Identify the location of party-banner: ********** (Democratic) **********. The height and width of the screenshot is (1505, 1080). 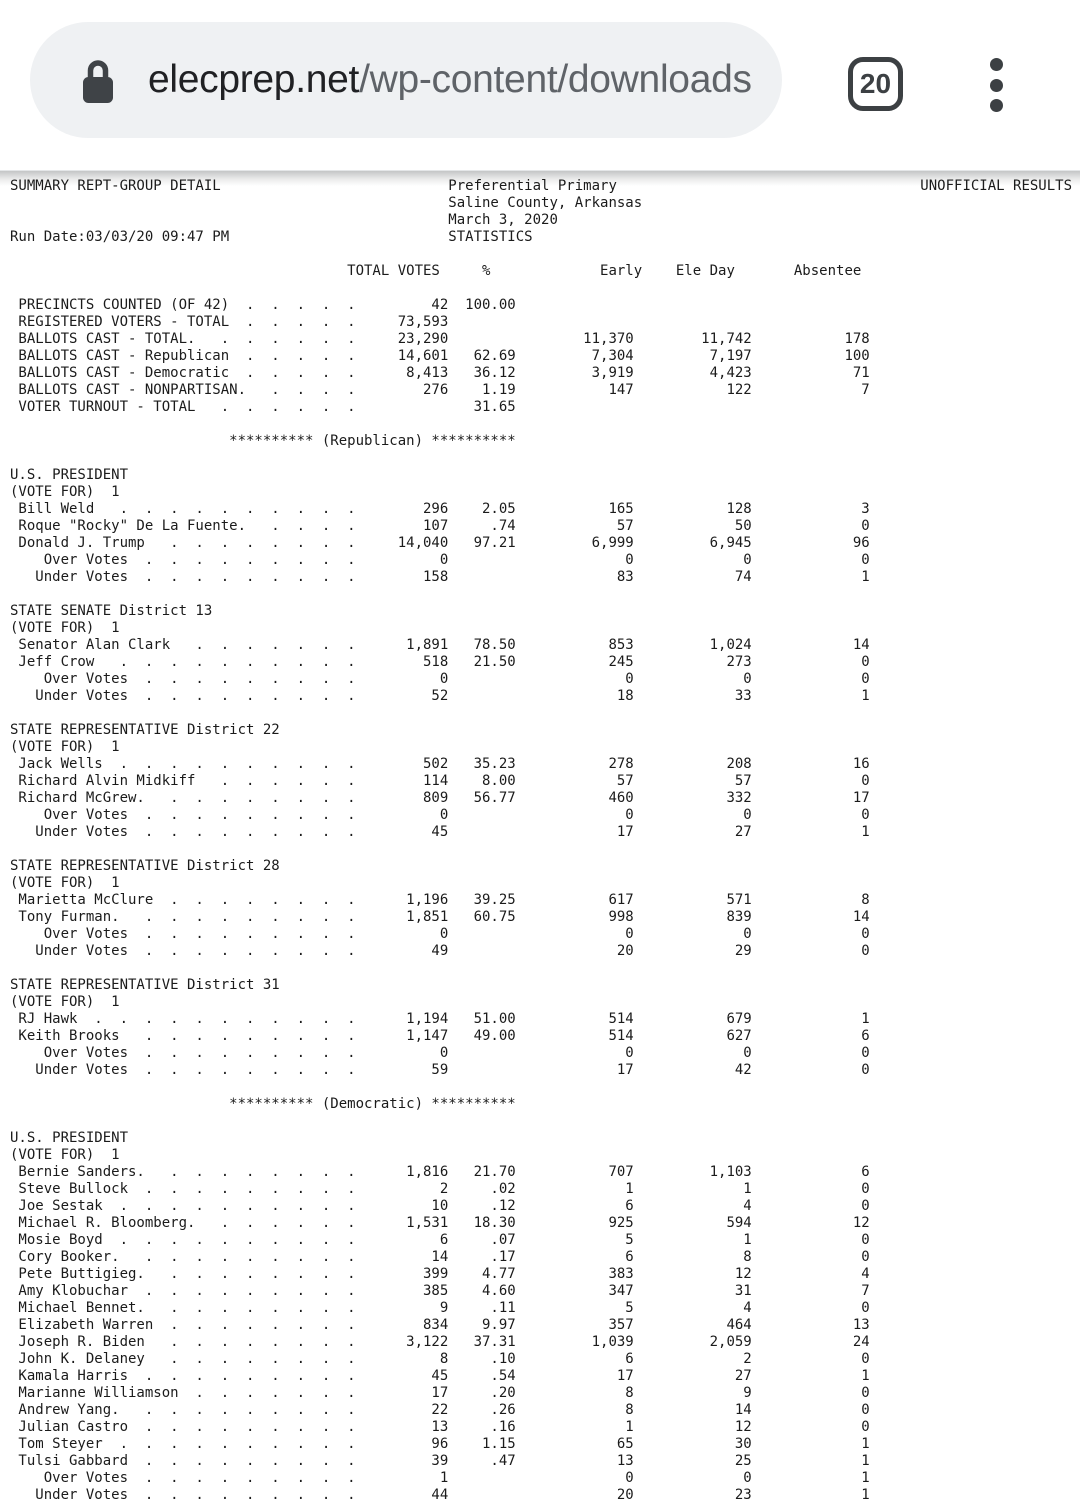
(263, 1104).